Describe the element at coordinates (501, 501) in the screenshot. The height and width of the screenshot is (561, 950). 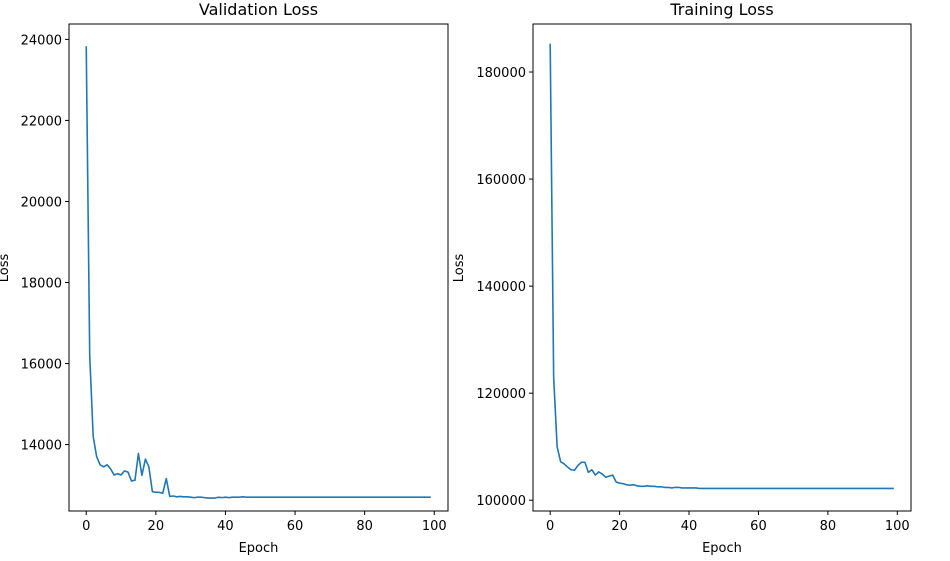
I see `y-tick-label: 100000` at that location.